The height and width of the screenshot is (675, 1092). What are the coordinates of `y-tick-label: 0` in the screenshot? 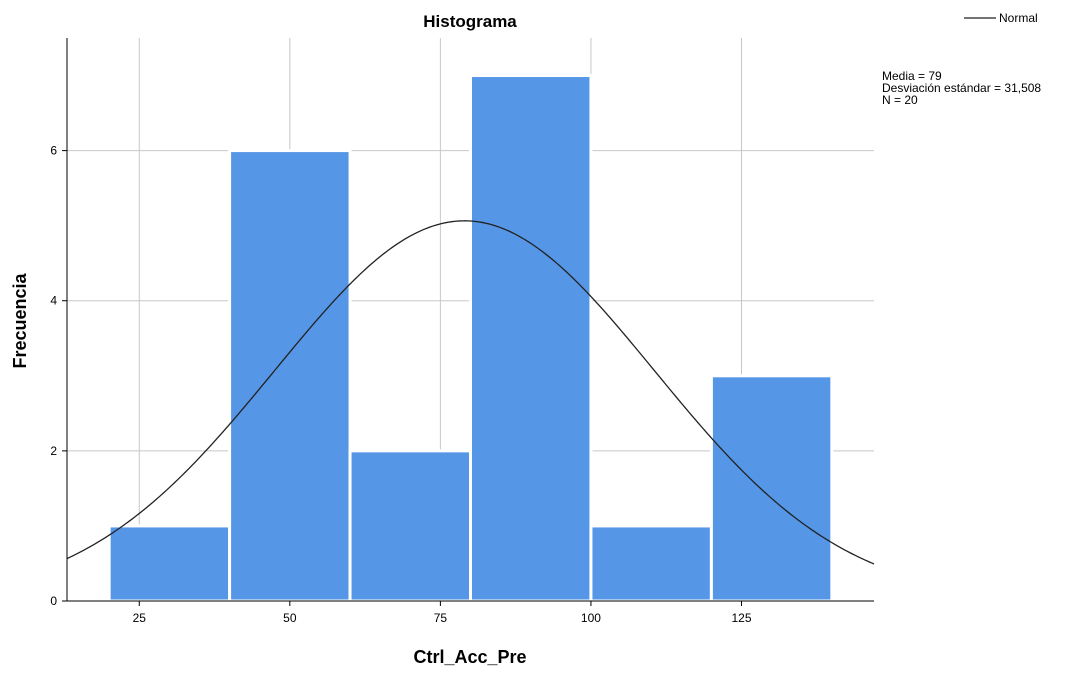 It's located at (53, 601).